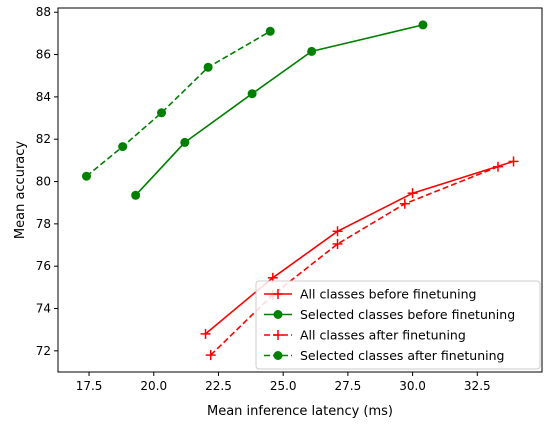 This screenshot has width=549, height=426. Describe the element at coordinates (348, 386) in the screenshot. I see `x-tick-label: 27.5` at that location.